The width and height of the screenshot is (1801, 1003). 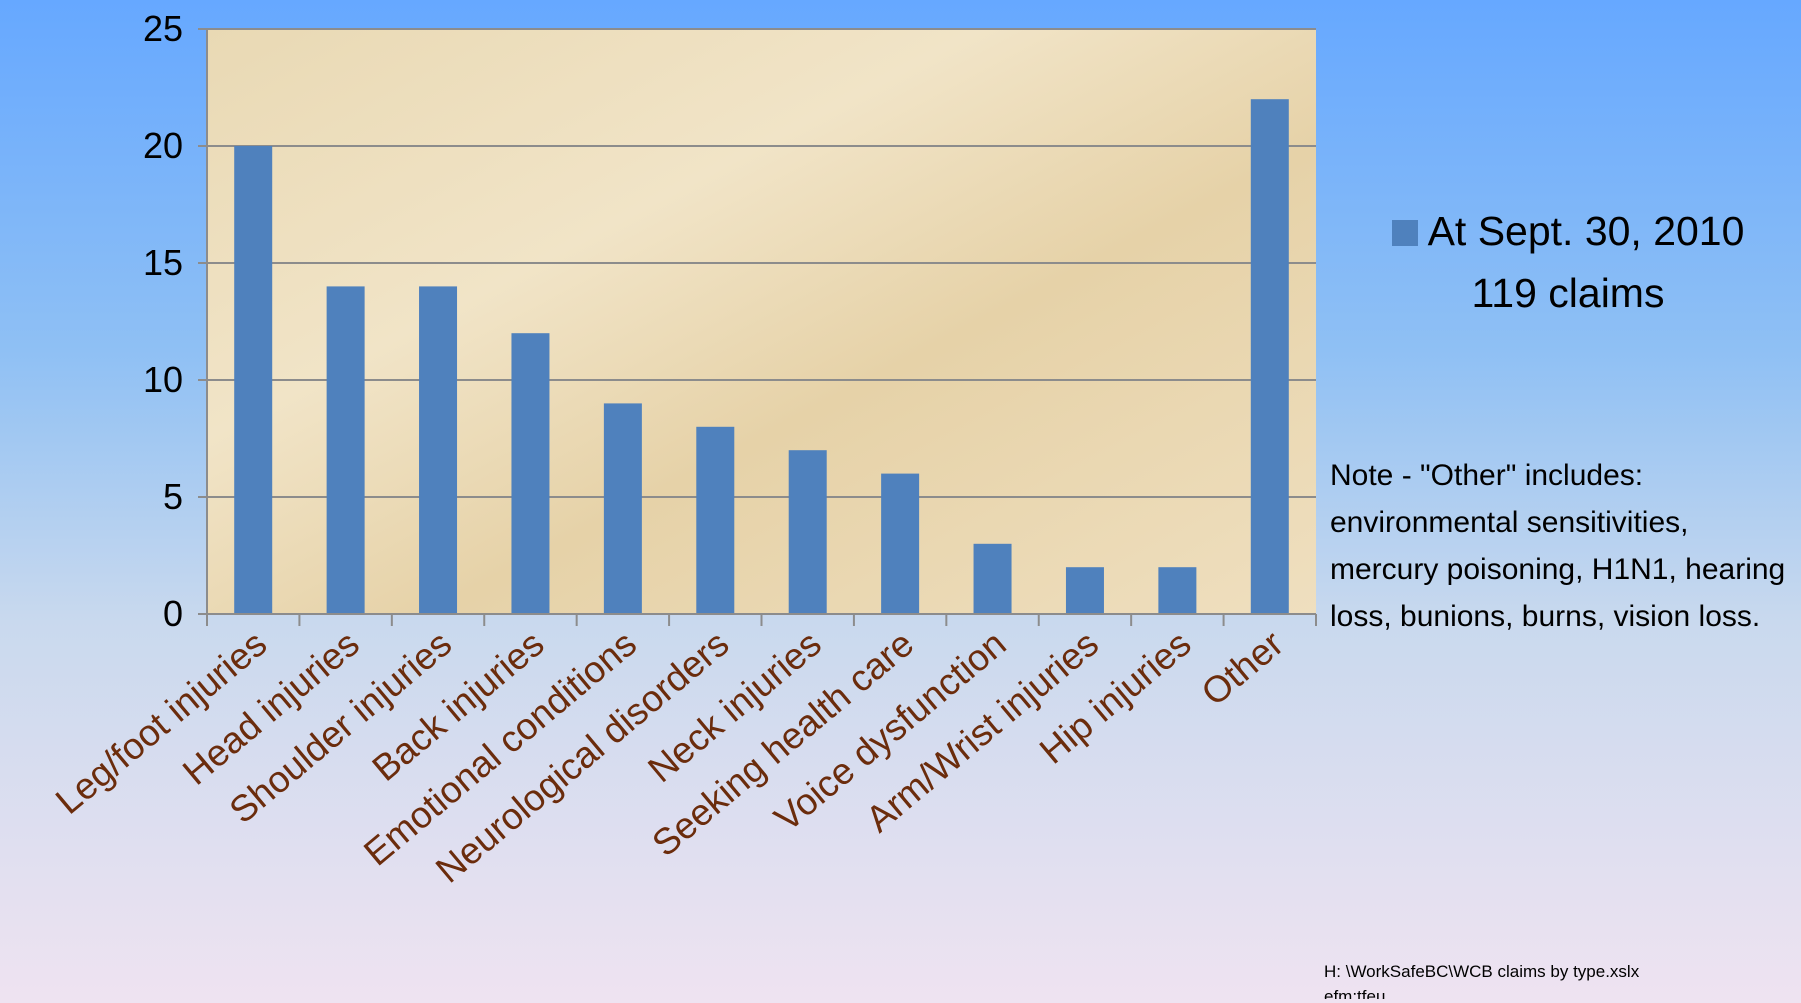 I want to click on y-tick-label: 20, so click(x=163, y=145).